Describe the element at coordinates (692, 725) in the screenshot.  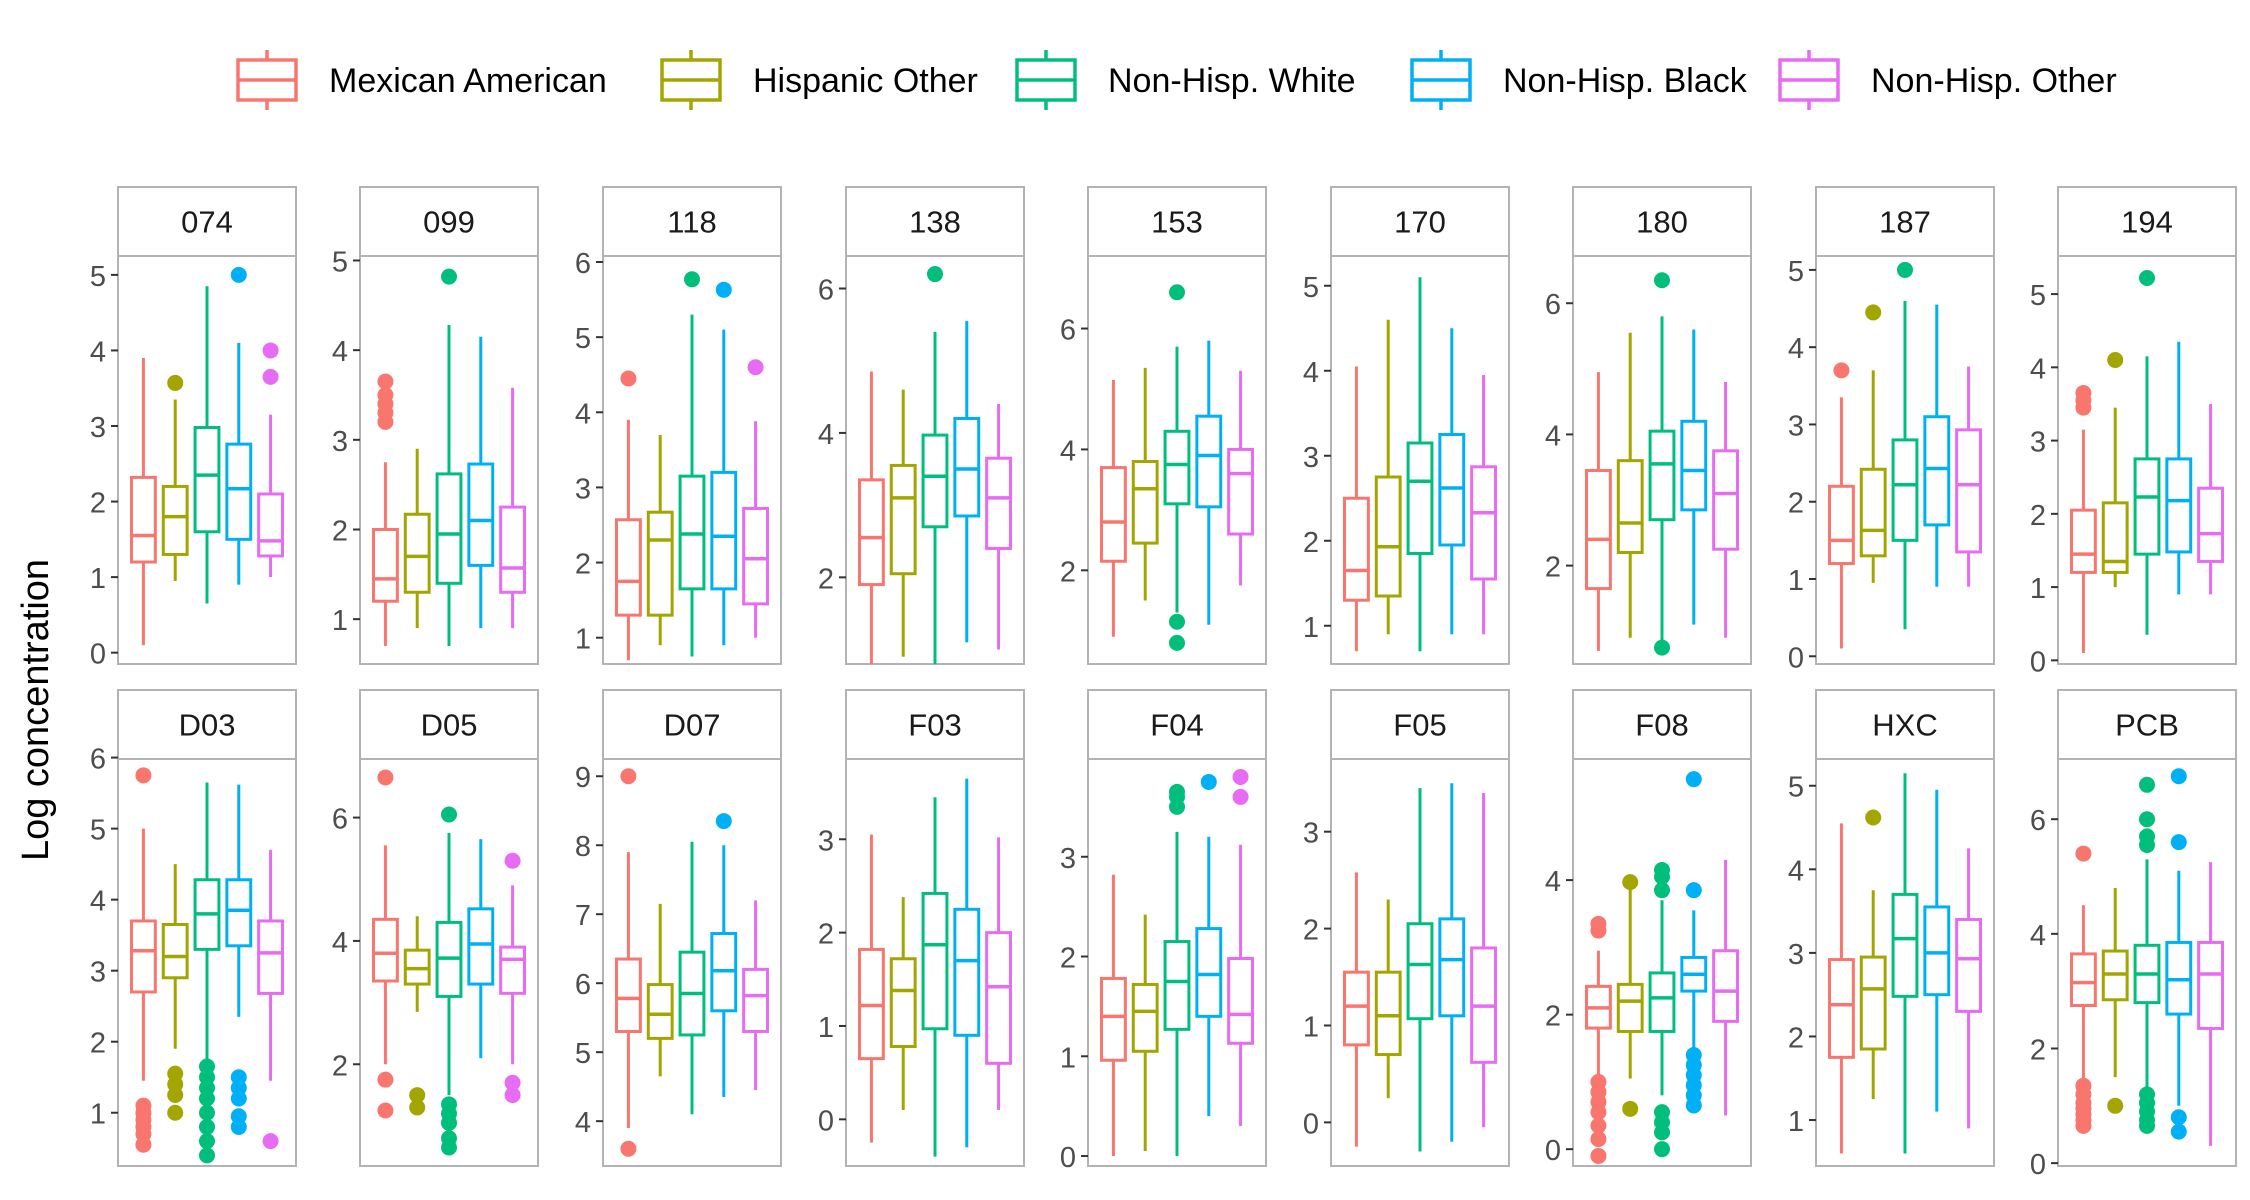
I see `facet-strip-label: D07` at that location.